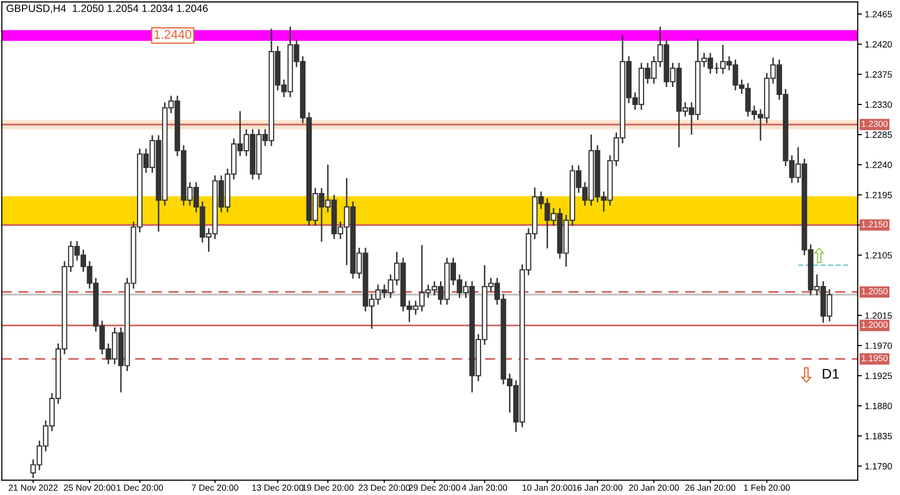 The image size is (900, 495). Describe the element at coordinates (90, 487) in the screenshot. I see `x-tick-label: 25 Nov 20:00` at that location.